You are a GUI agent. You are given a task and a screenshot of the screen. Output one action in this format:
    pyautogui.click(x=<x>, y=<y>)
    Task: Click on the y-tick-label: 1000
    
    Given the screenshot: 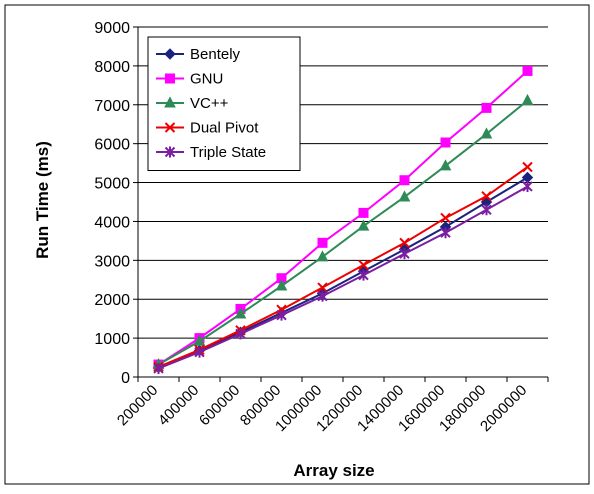 What is the action you would take?
    pyautogui.click(x=112, y=339)
    